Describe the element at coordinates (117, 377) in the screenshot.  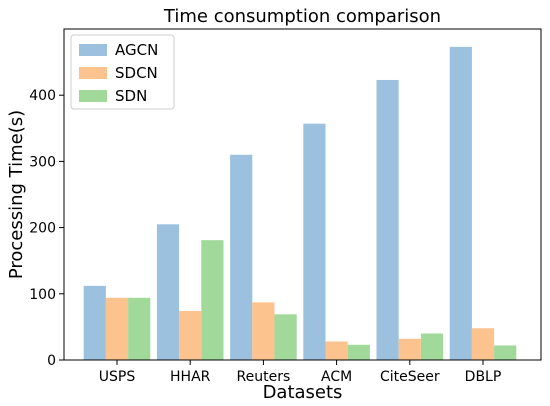
I see `x-tick-label: USPS` at that location.